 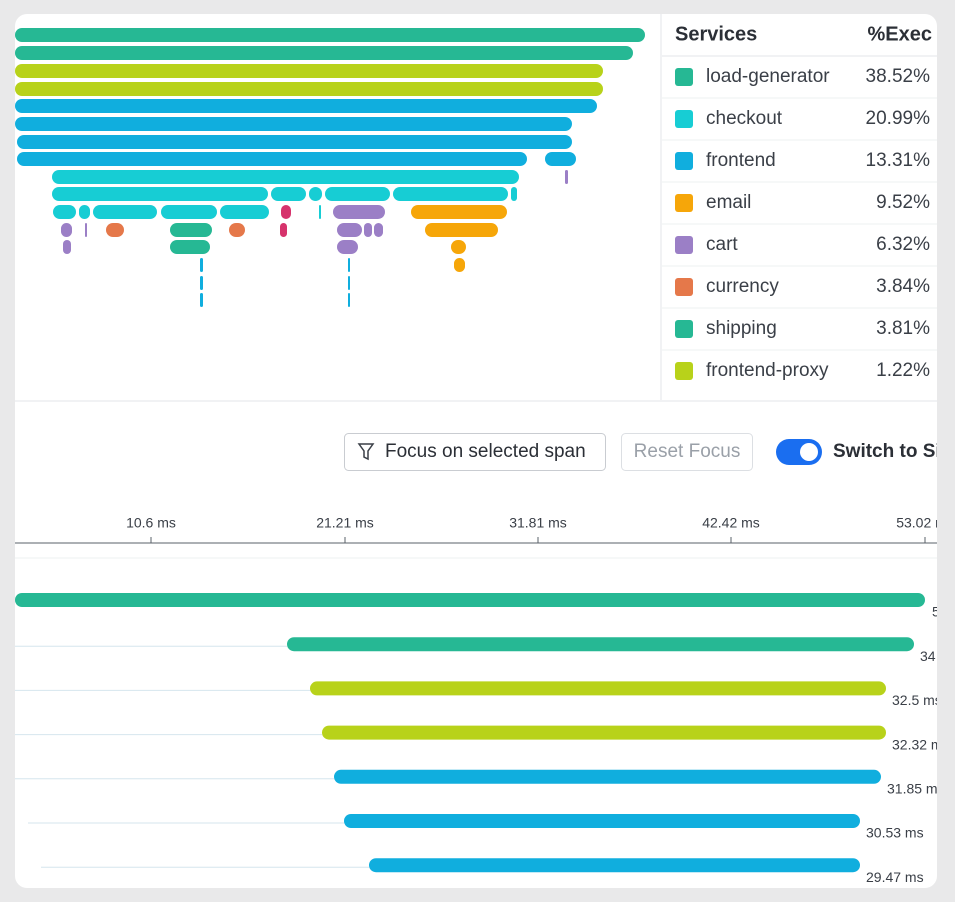 What do you see at coordinates (151, 523) in the screenshot?
I see `axis-tick-label: 10.6 ms` at bounding box center [151, 523].